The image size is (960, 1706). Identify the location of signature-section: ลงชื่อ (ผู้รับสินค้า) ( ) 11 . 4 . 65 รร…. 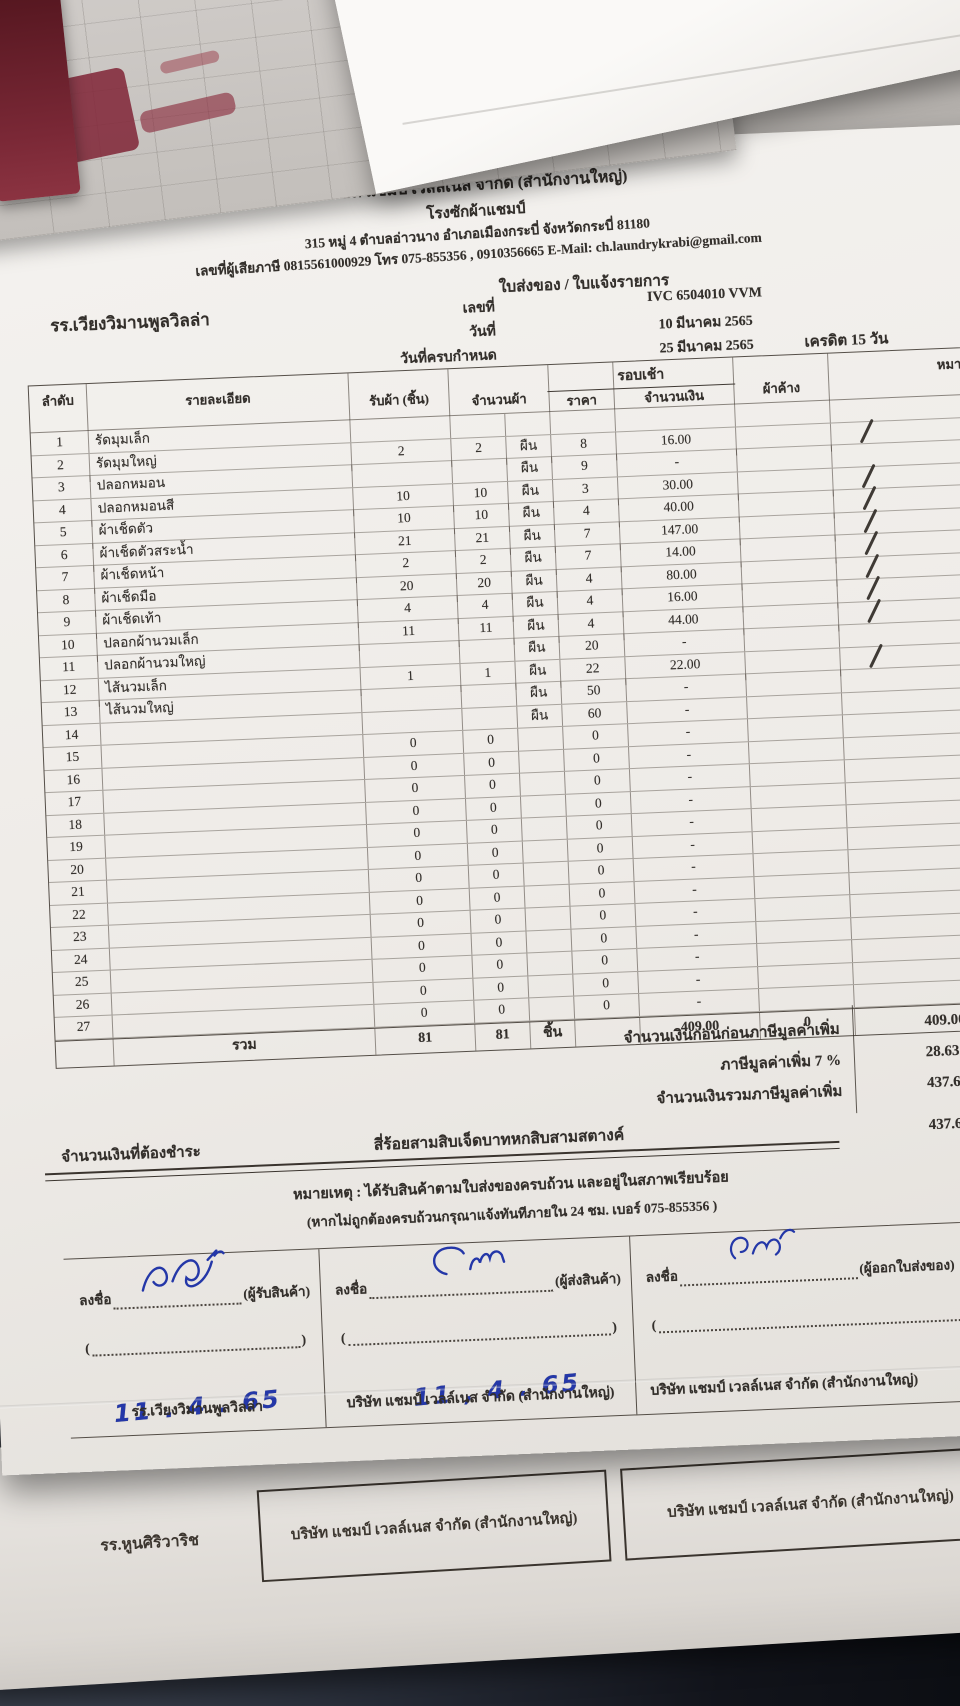
(511, 1326).